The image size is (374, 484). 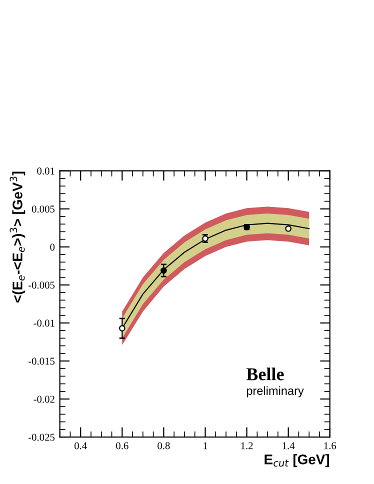 I want to click on x-tick-label: 1.4, so click(x=288, y=446).